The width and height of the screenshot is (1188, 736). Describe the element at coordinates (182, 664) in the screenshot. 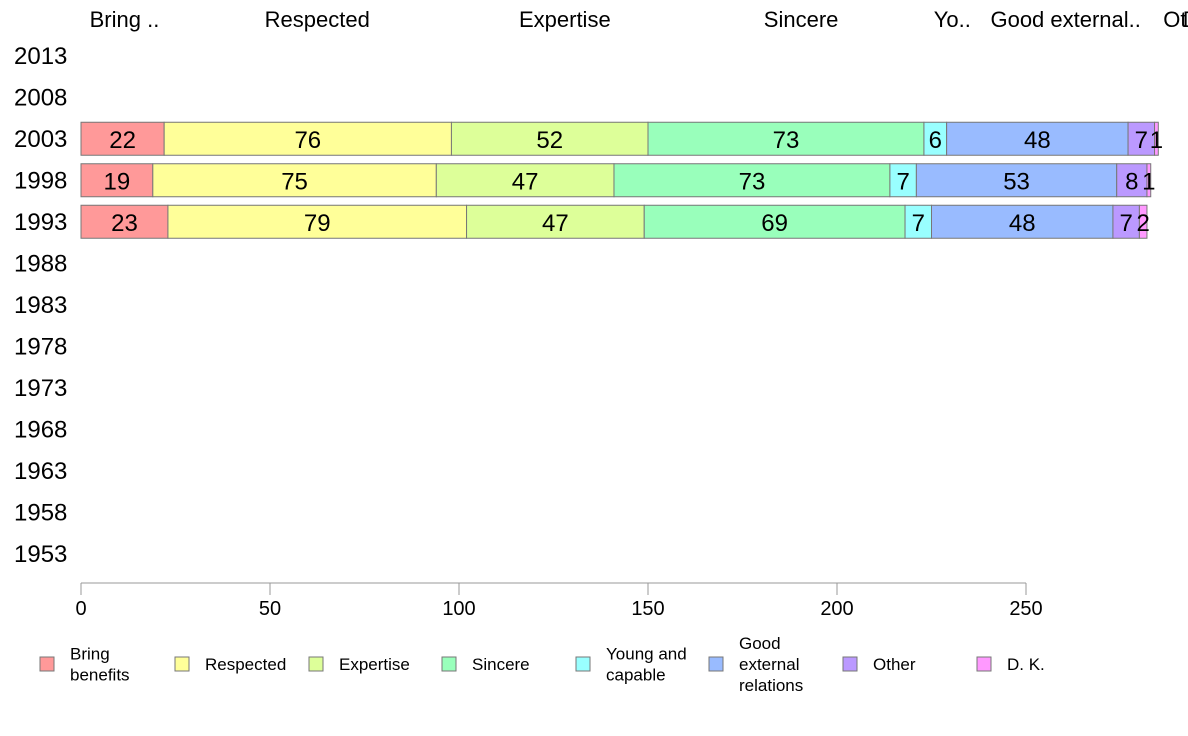

I see `legend-swatch-respected` at that location.